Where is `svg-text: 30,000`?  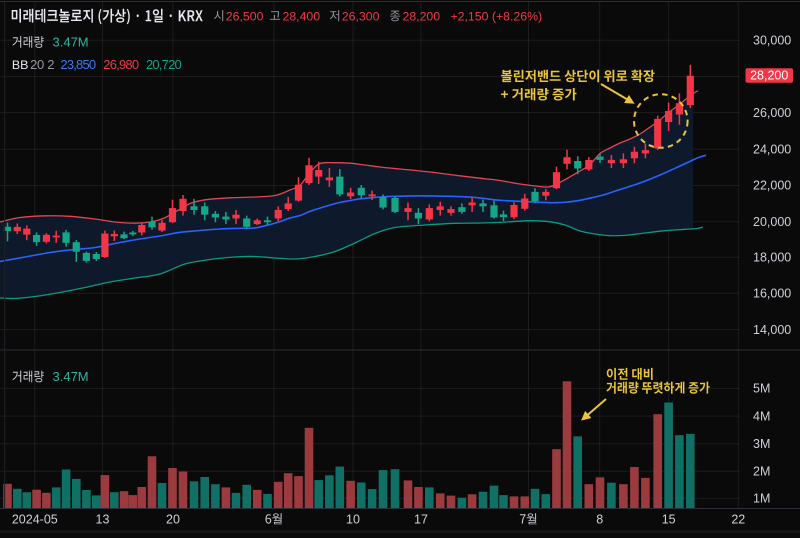 svg-text: 30,000 is located at coordinates (772, 41).